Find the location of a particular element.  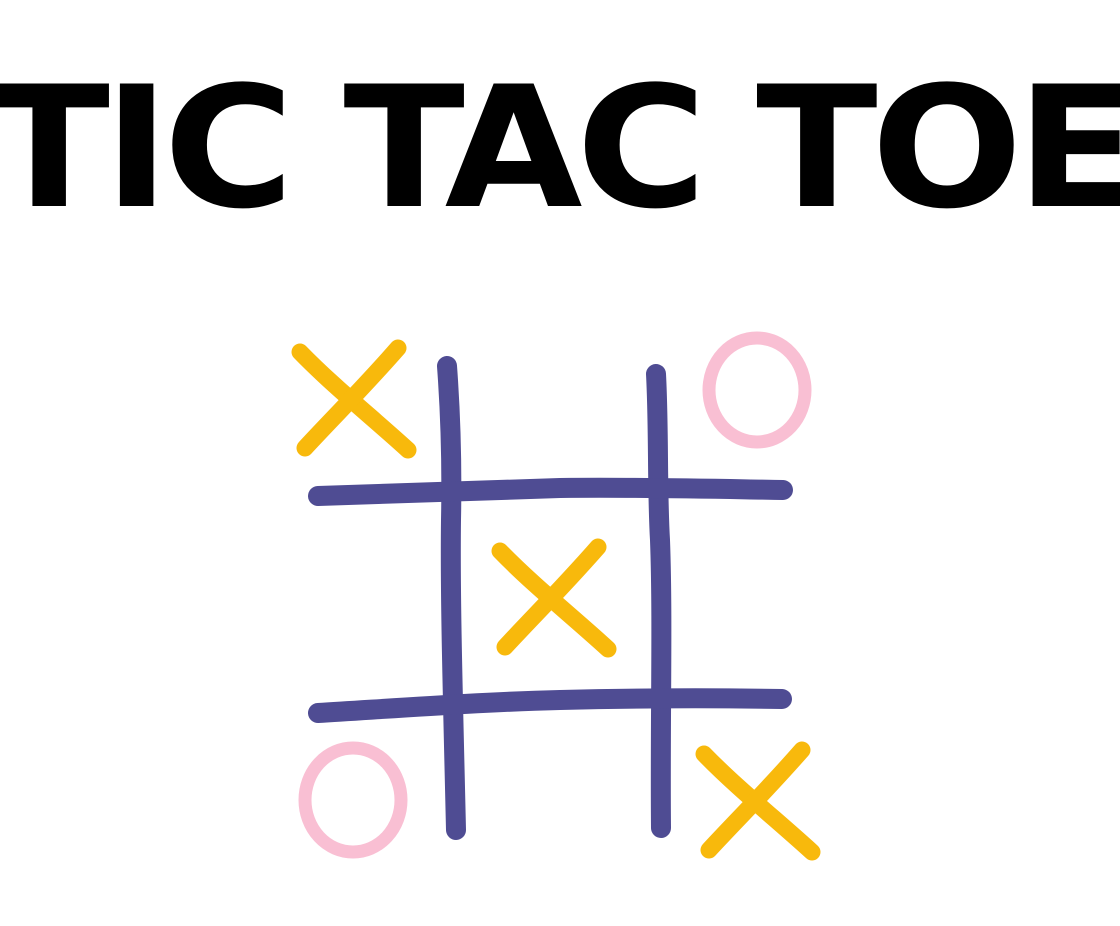

board-cell-r1-c3 is located at coordinates (757, 398).